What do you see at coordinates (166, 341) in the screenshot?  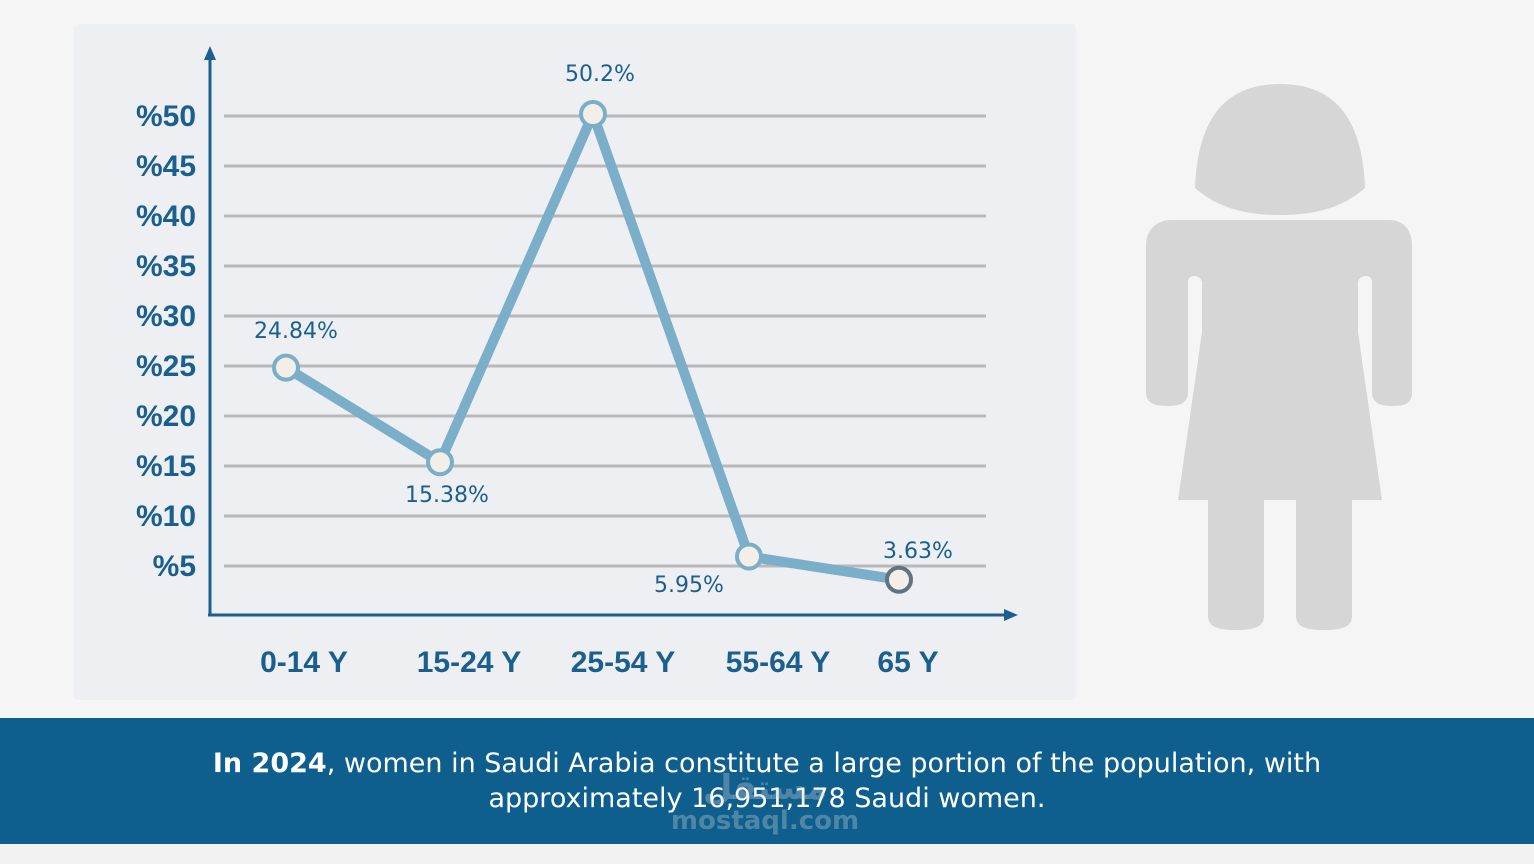 I see `y-tick-labels: %50 %45 %40 %35 %30 %25 %20 %15 %10 %5` at bounding box center [166, 341].